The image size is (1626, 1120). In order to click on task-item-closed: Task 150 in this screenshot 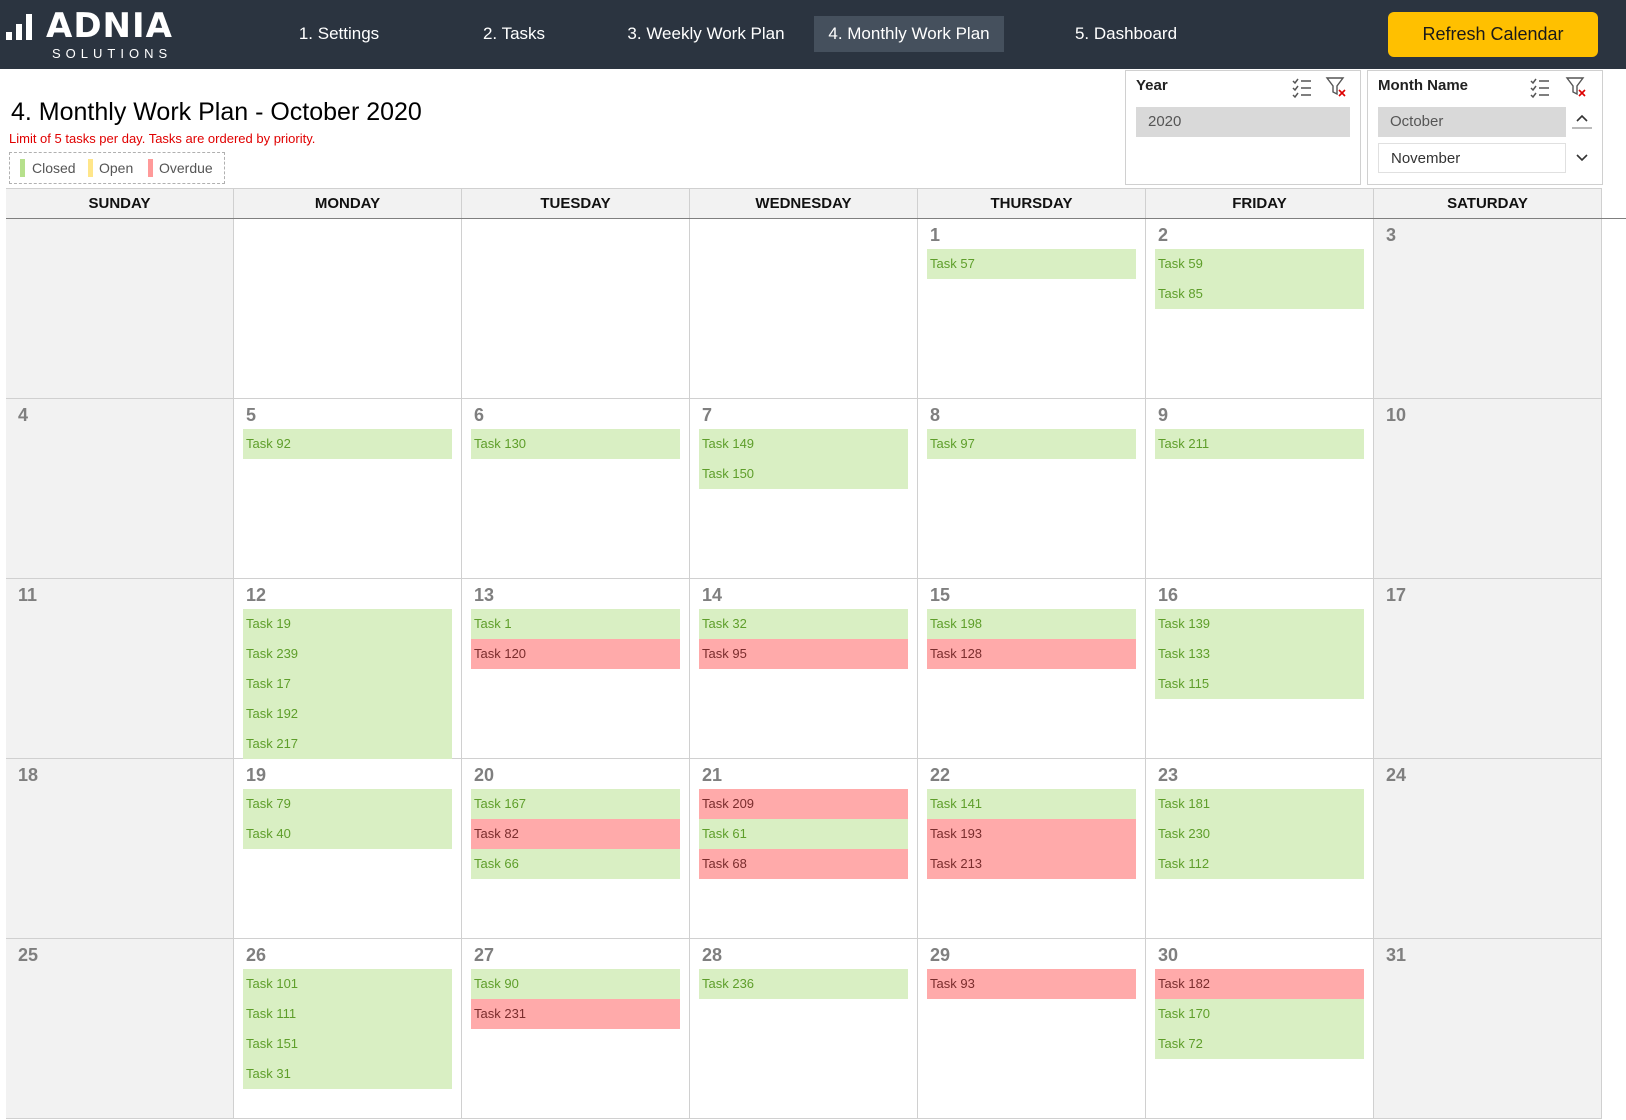, I will do `click(803, 474)`.